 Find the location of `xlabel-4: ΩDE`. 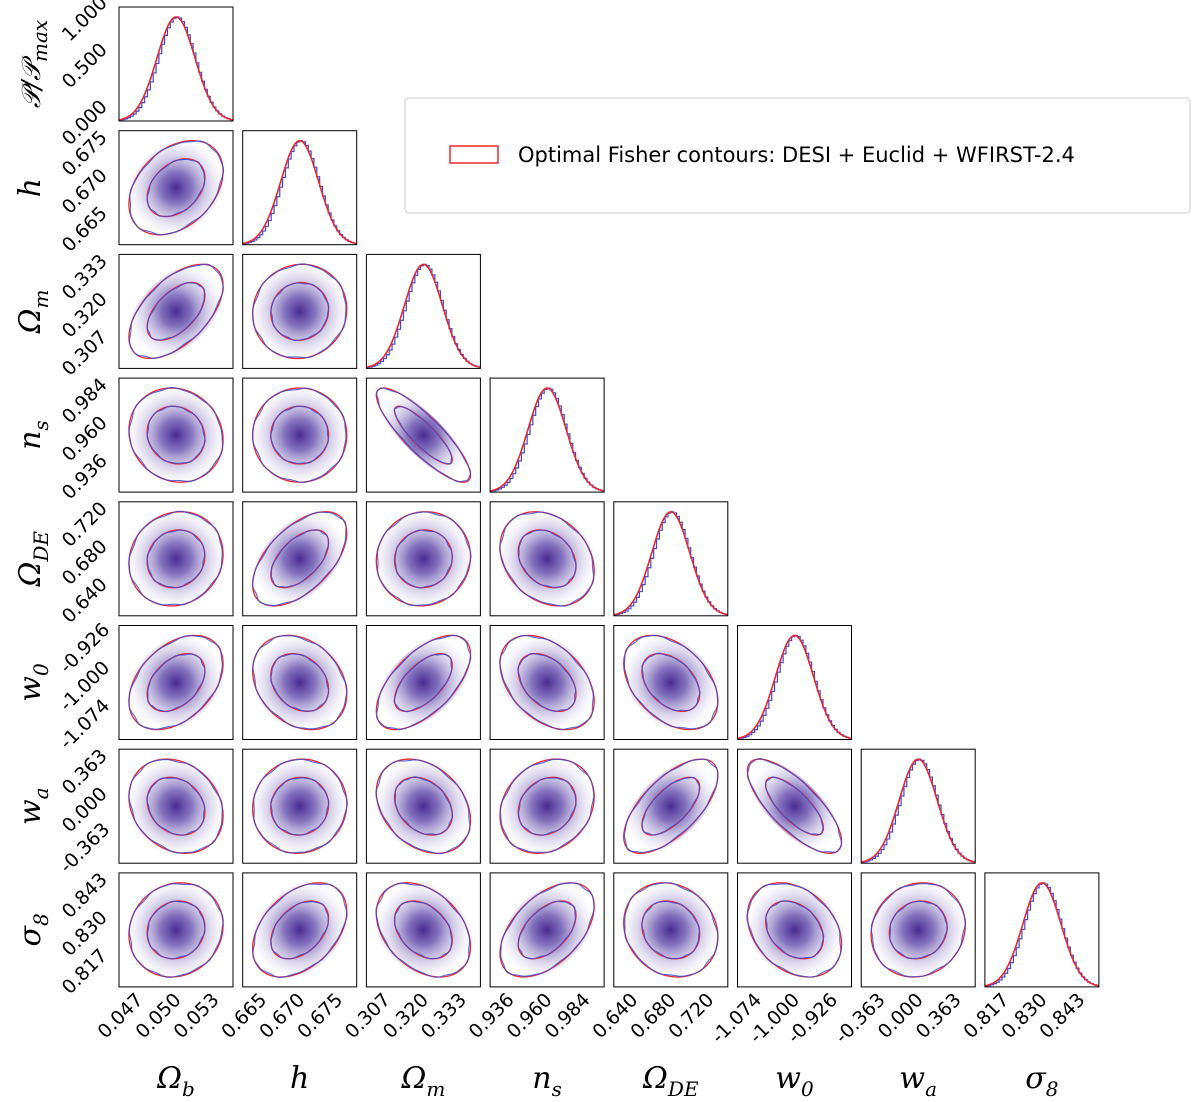

xlabel-4: ΩDE is located at coordinates (670, 1081).